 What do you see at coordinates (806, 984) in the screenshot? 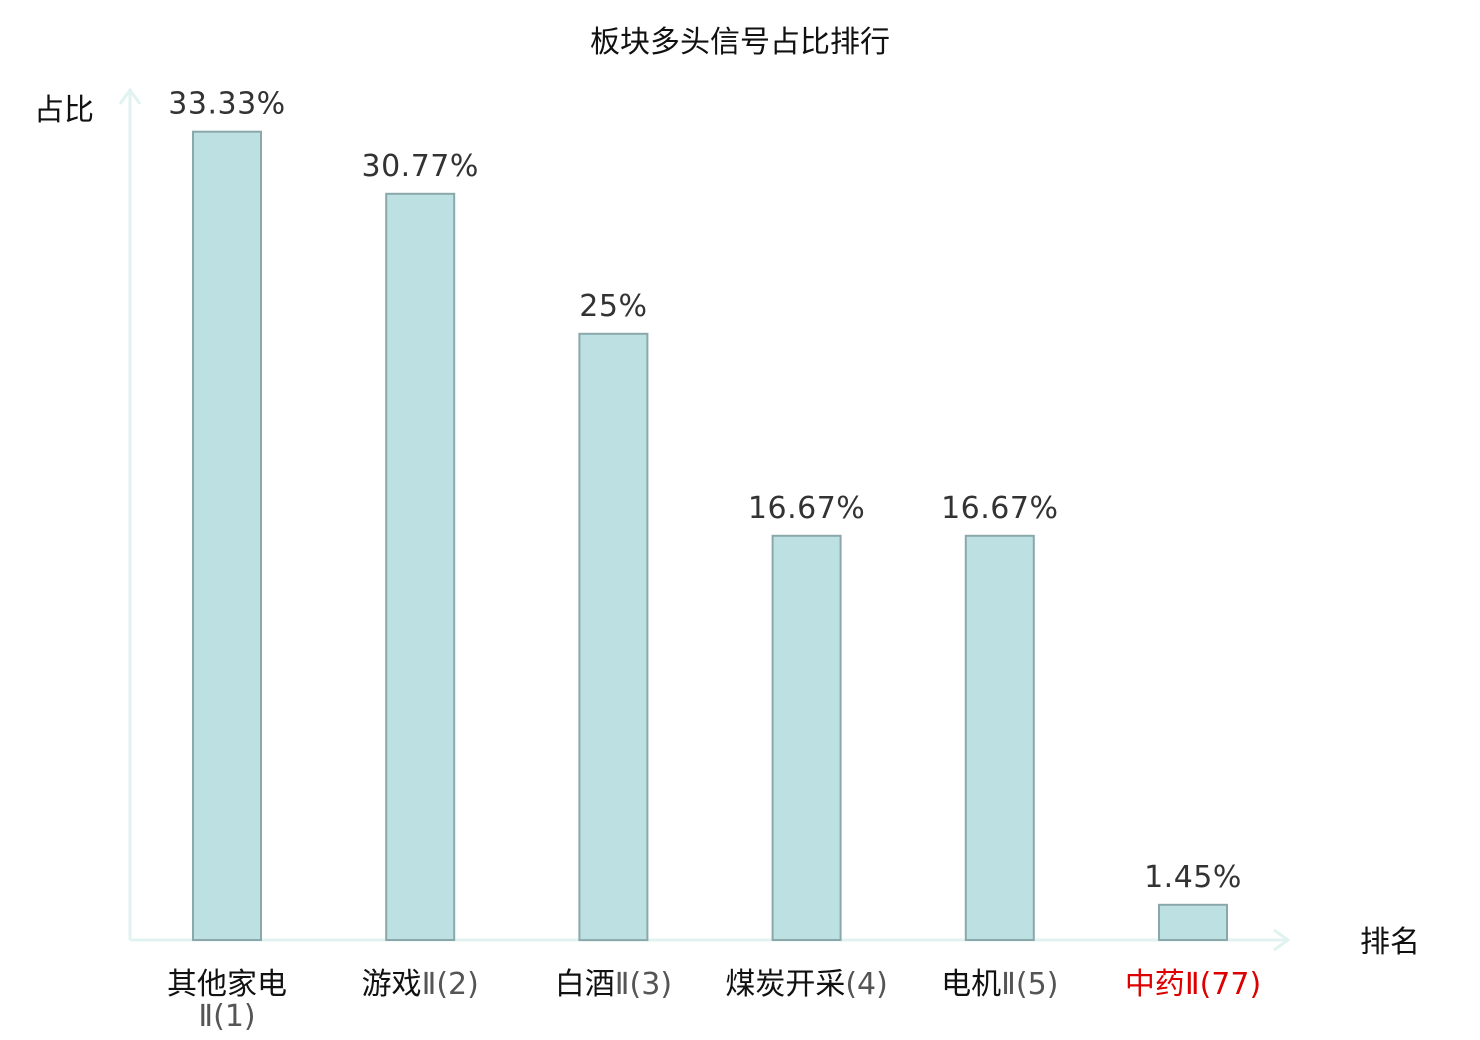
I see `category-label-4: 煤炭开采(4)` at bounding box center [806, 984].